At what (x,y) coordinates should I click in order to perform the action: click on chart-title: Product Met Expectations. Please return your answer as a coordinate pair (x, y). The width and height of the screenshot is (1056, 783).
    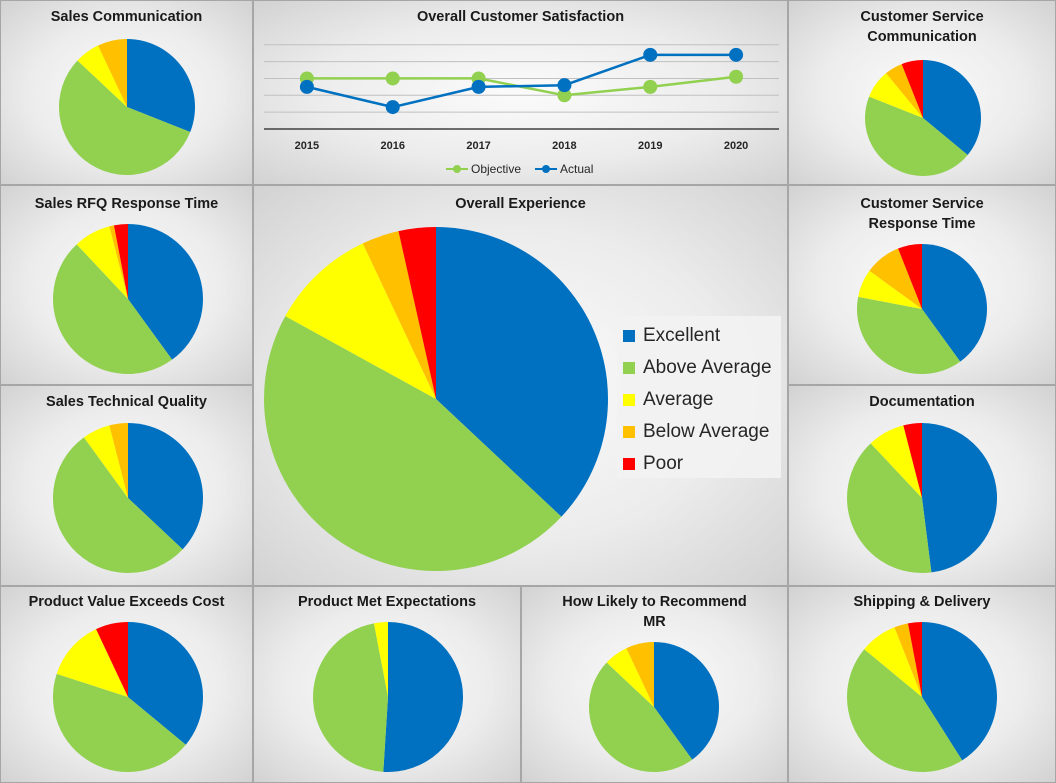
    Looking at the image, I should click on (387, 602).